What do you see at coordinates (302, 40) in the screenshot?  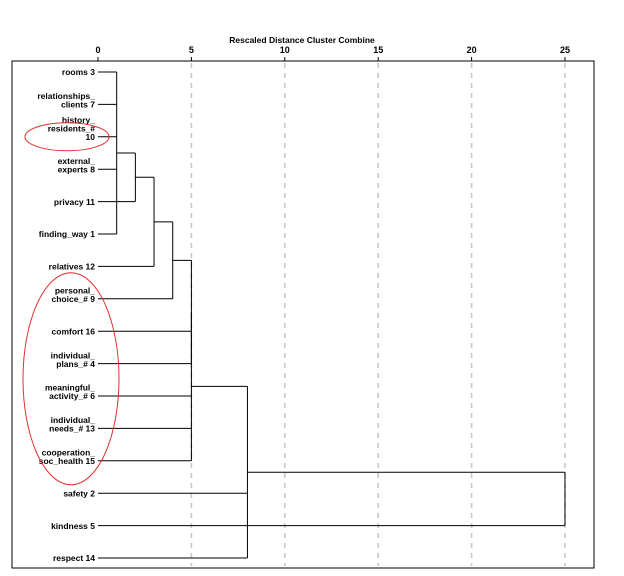 I see `chart-title: Rescaled Distance Cluster Combine` at bounding box center [302, 40].